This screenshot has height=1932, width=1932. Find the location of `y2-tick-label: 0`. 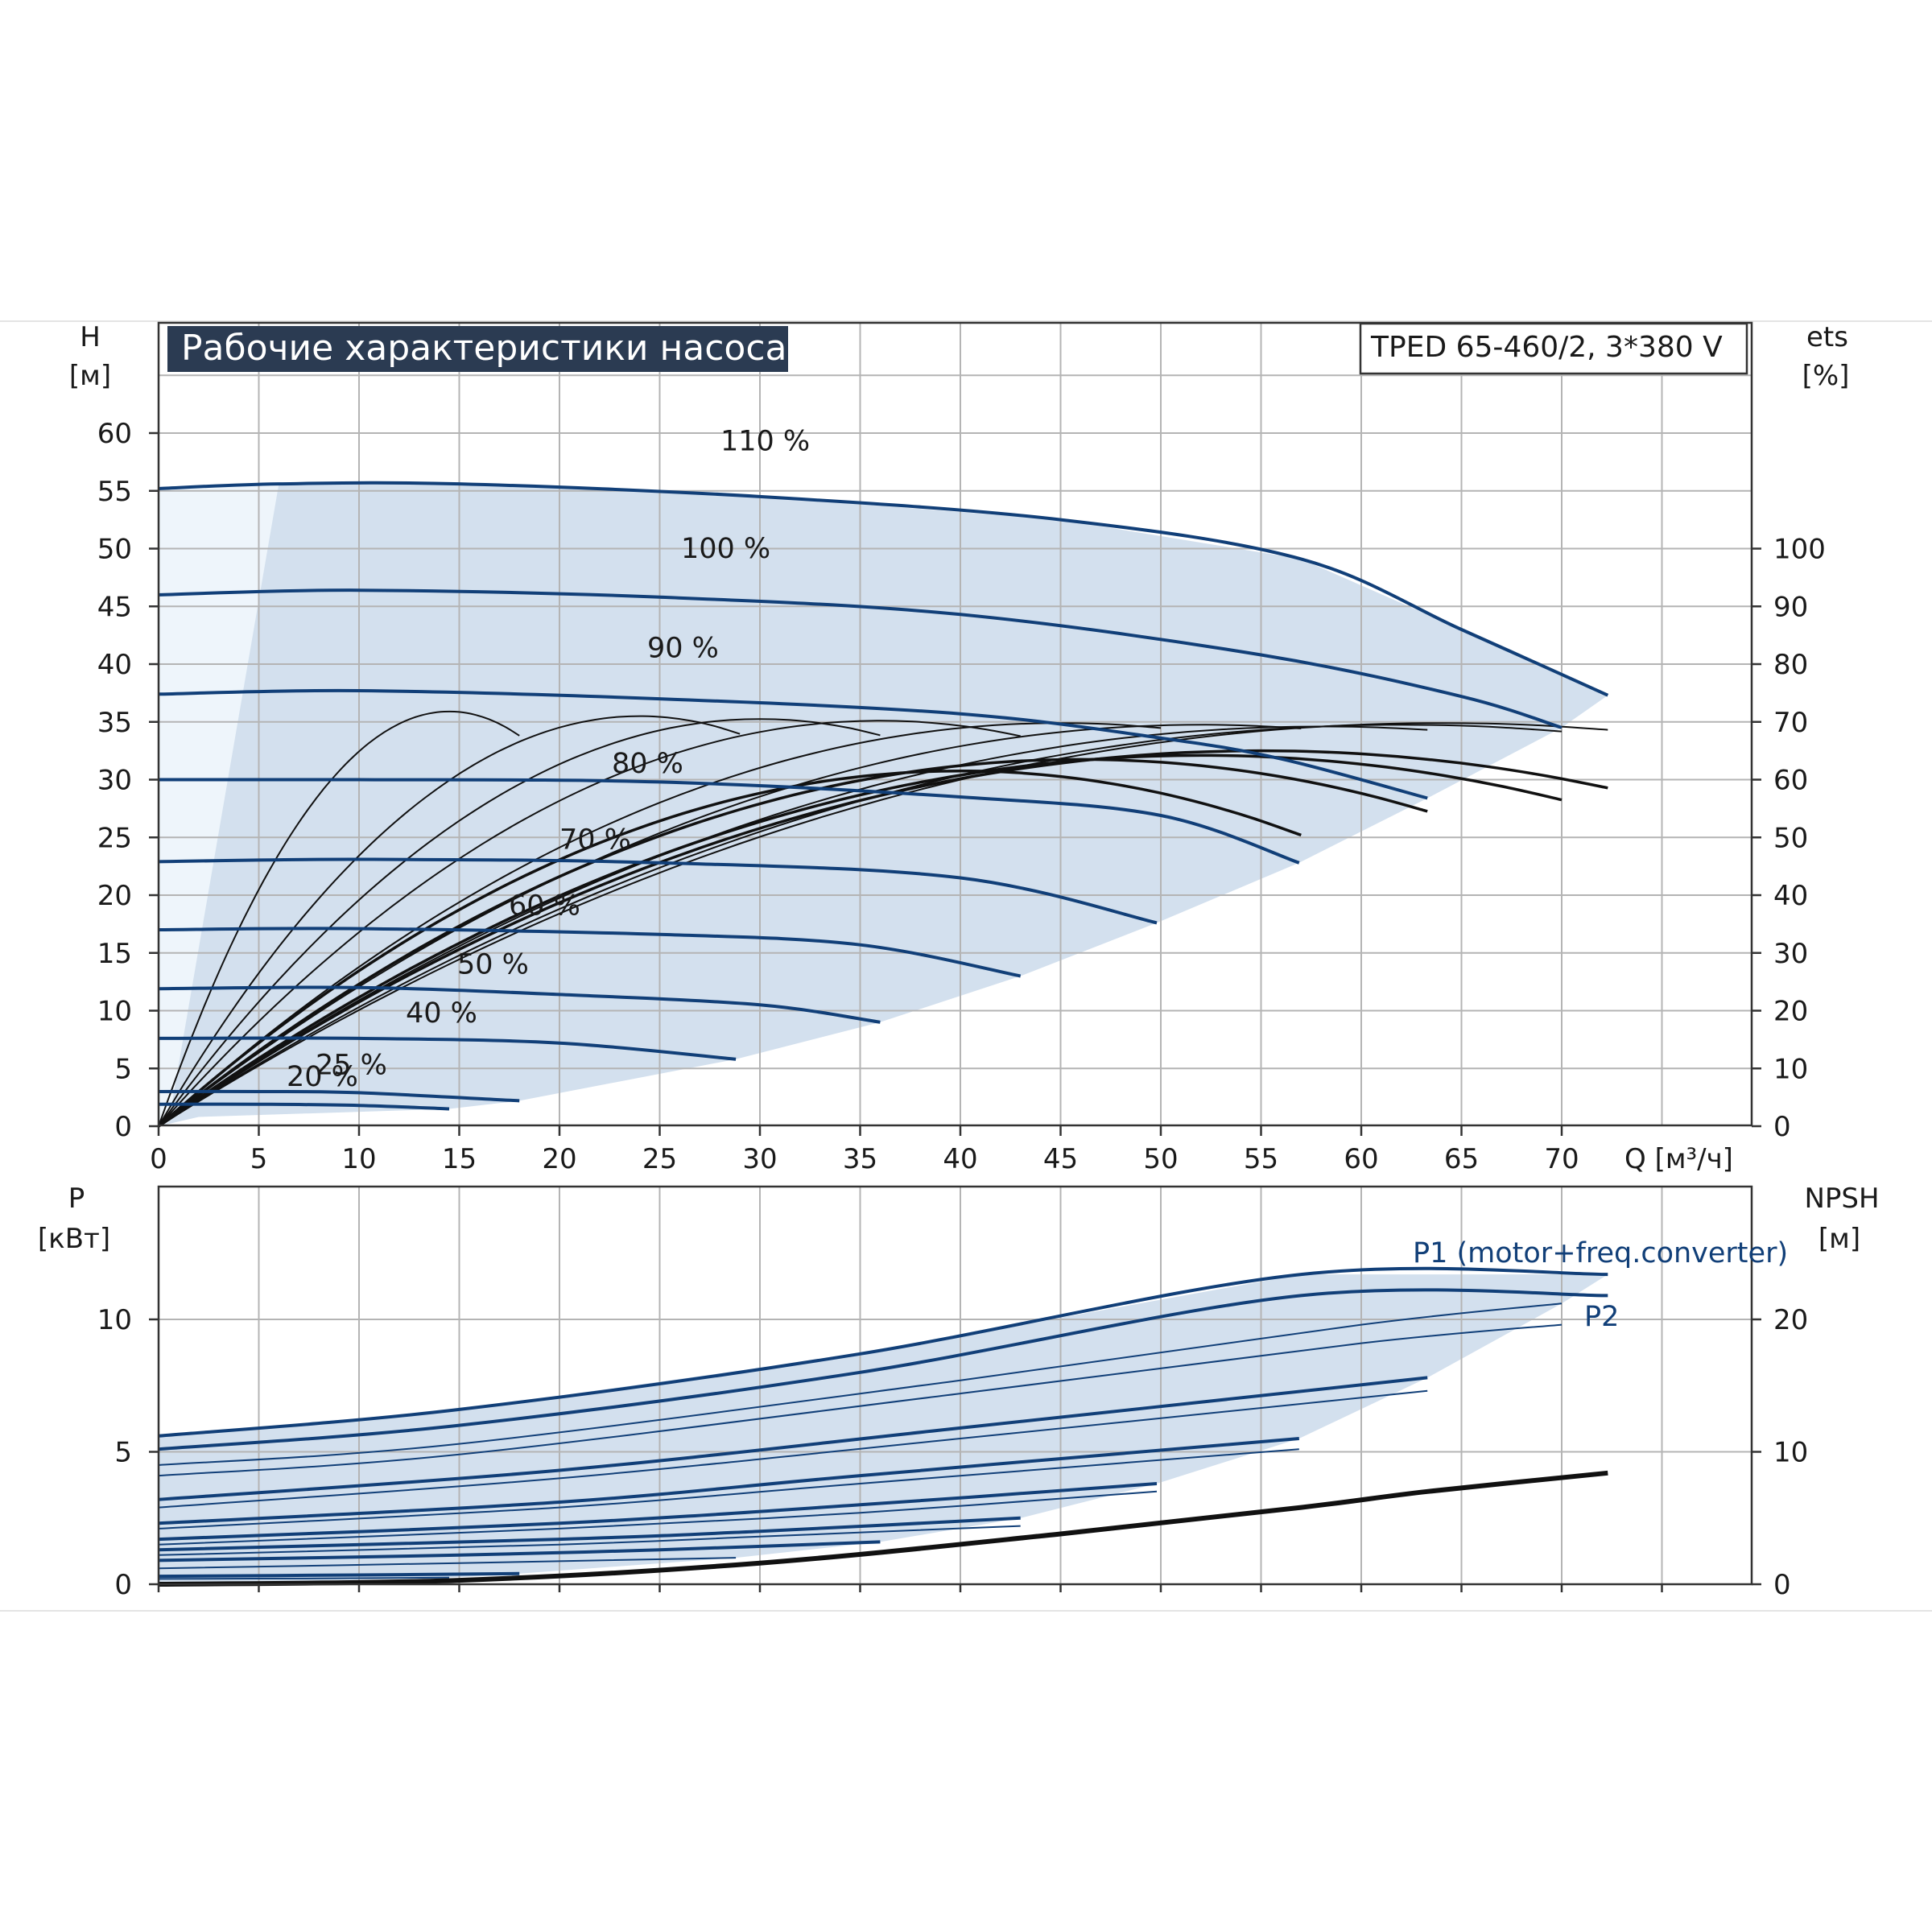

y2-tick-label: 0 is located at coordinates (1782, 1127).